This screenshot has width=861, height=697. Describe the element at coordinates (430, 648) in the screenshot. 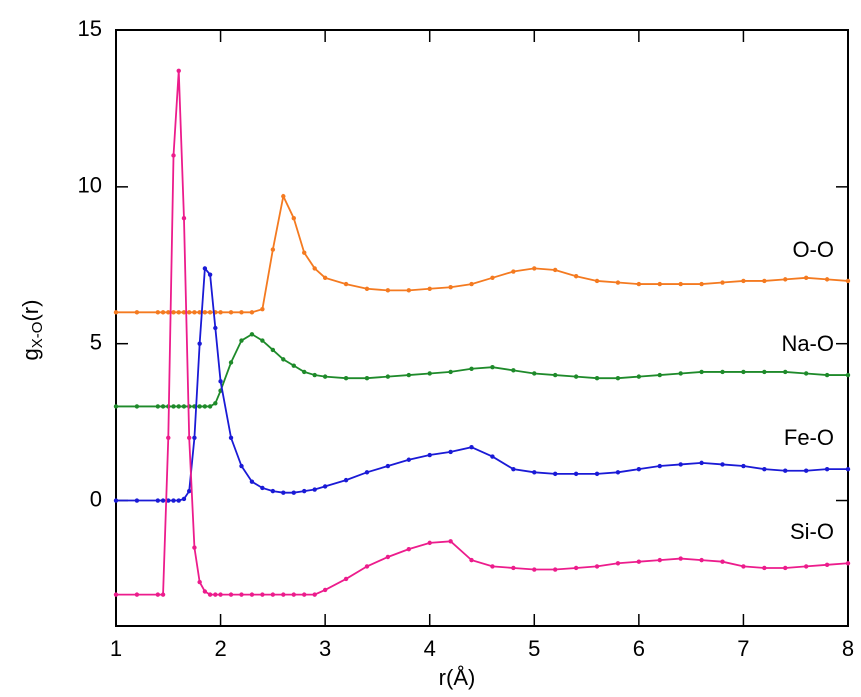

I see `x-tick-label: 4` at that location.